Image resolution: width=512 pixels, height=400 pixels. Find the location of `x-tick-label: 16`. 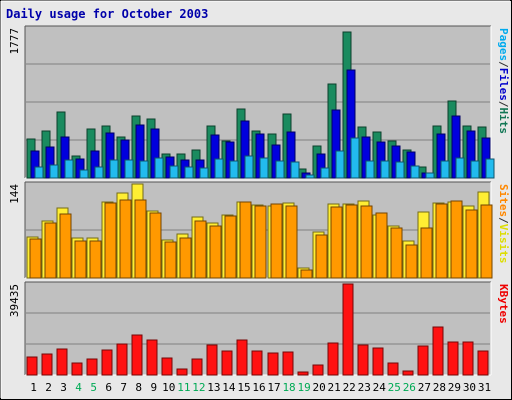

x-tick-label: 16 is located at coordinates (258, 387).